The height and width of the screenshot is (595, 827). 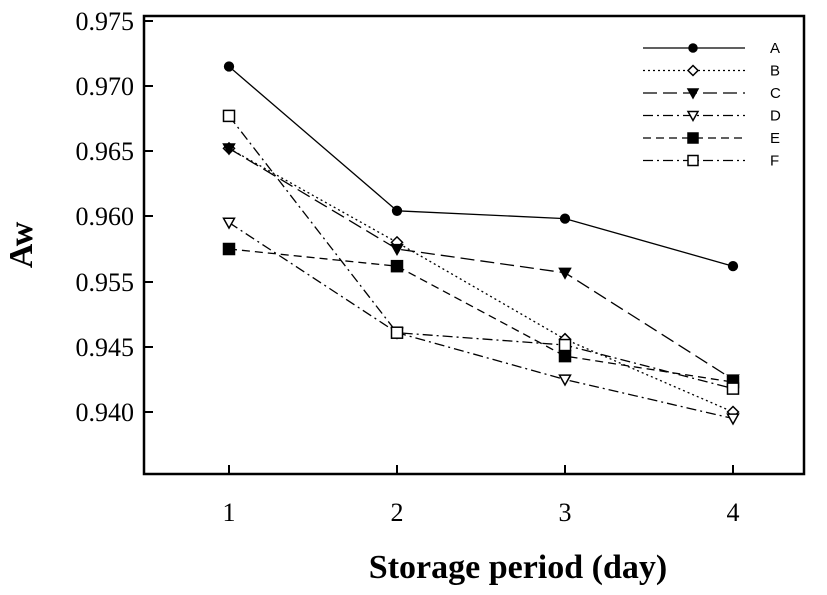 What do you see at coordinates (711, 138) in the screenshot?
I see `legend-item: E` at bounding box center [711, 138].